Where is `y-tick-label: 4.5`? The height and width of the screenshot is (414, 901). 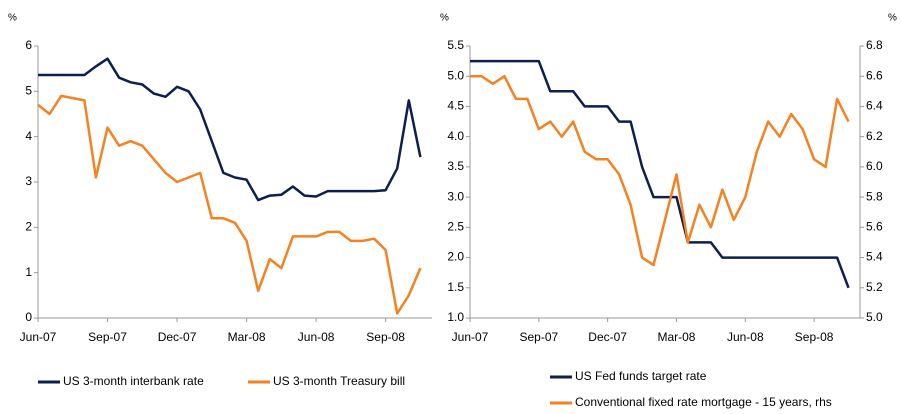
y-tick-label: 4.5 is located at coordinates (455, 106).